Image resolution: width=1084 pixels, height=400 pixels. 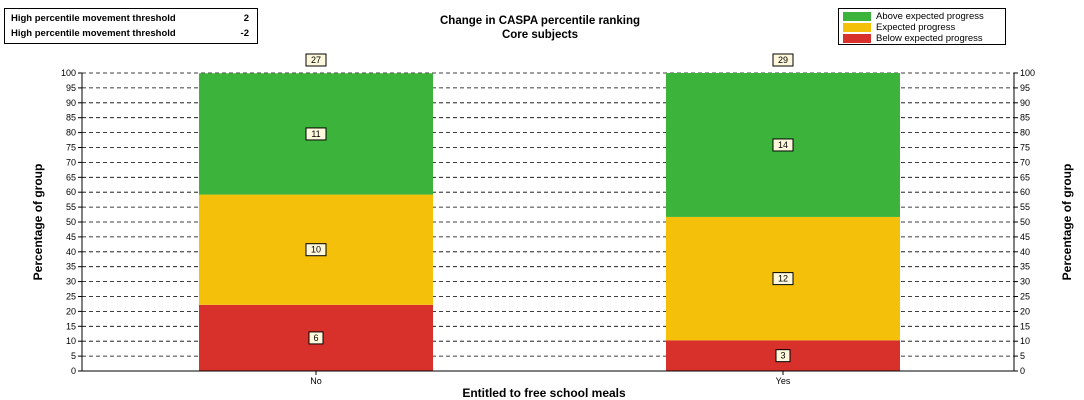 What do you see at coordinates (1022, 371) in the screenshot?
I see `y-tick-label-right: 0` at bounding box center [1022, 371].